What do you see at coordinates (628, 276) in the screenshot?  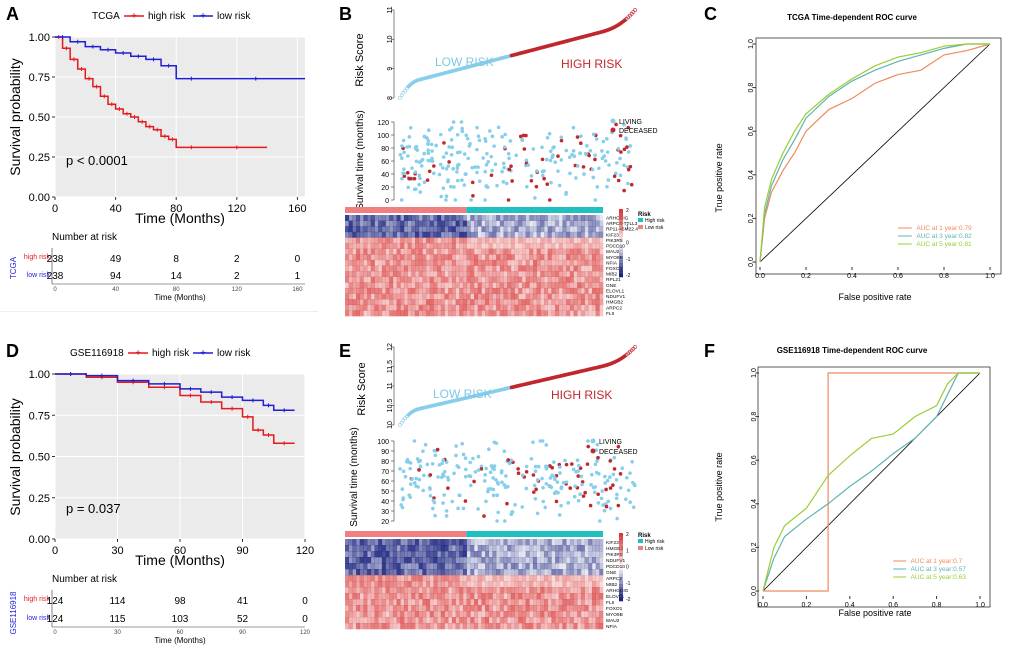 I see `scale-tick-label: -2` at bounding box center [628, 276].